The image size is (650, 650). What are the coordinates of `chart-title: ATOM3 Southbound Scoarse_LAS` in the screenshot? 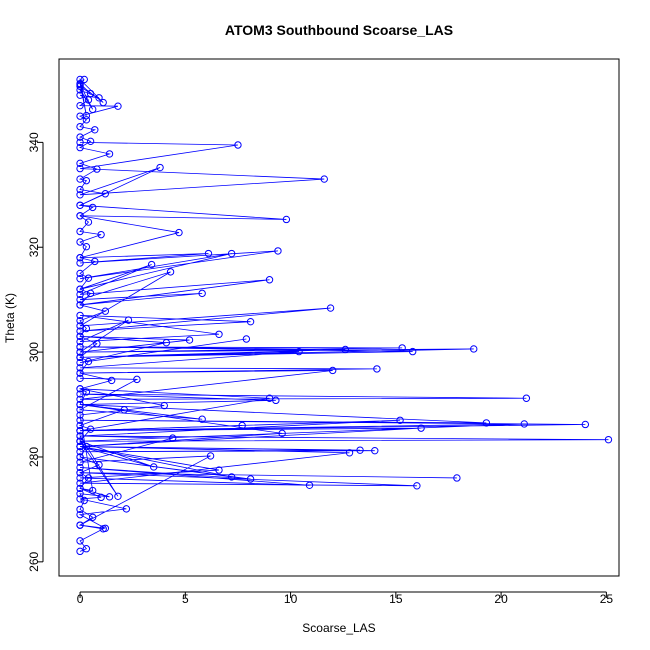 It's located at (339, 30).